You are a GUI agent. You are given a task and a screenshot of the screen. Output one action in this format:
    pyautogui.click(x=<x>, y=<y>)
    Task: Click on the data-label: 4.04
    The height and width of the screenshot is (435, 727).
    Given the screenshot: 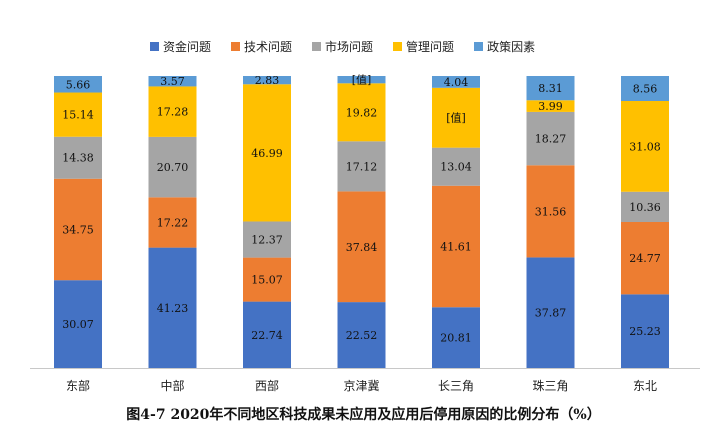 What is the action you would take?
    pyautogui.click(x=456, y=82)
    